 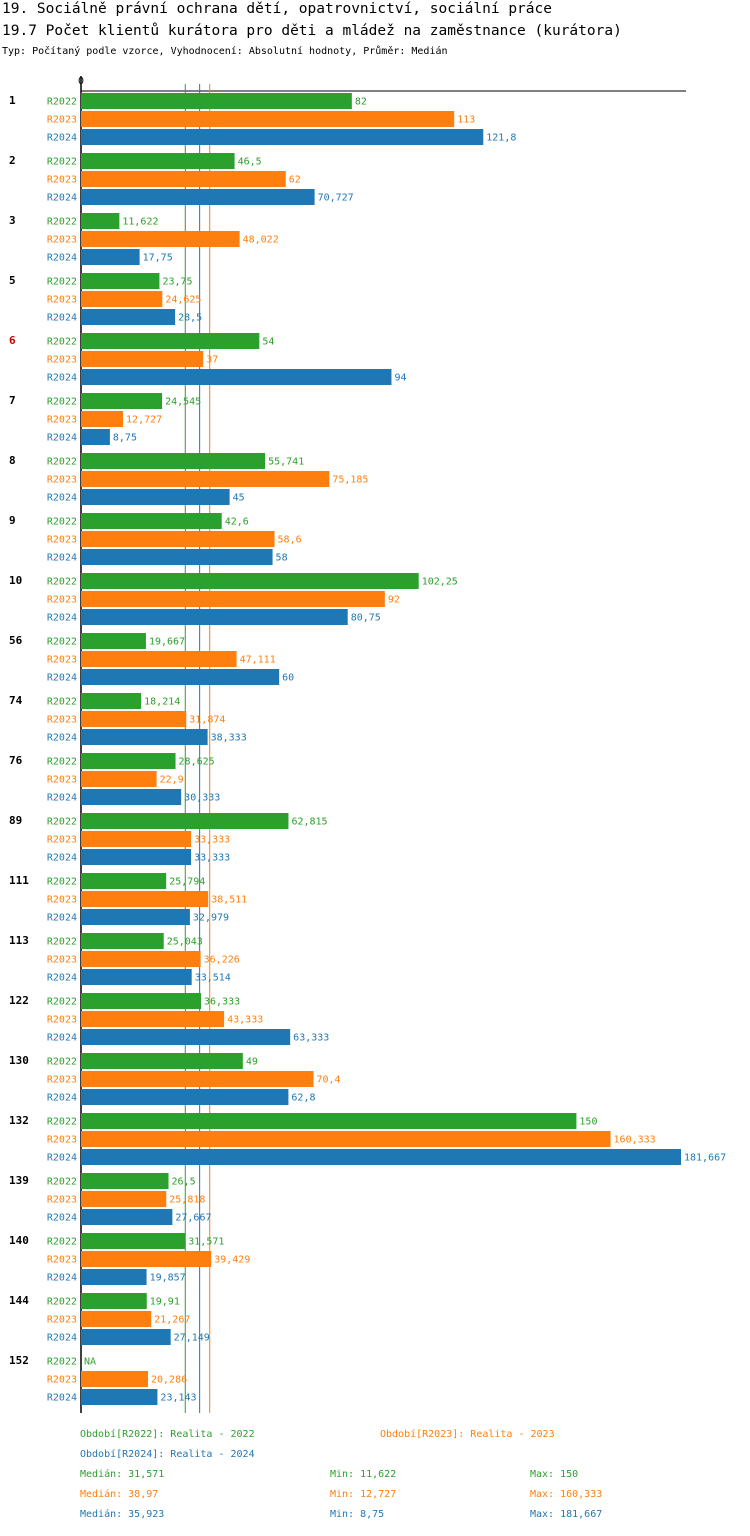 I want to click on bar-111-r2023, so click(x=145, y=899).